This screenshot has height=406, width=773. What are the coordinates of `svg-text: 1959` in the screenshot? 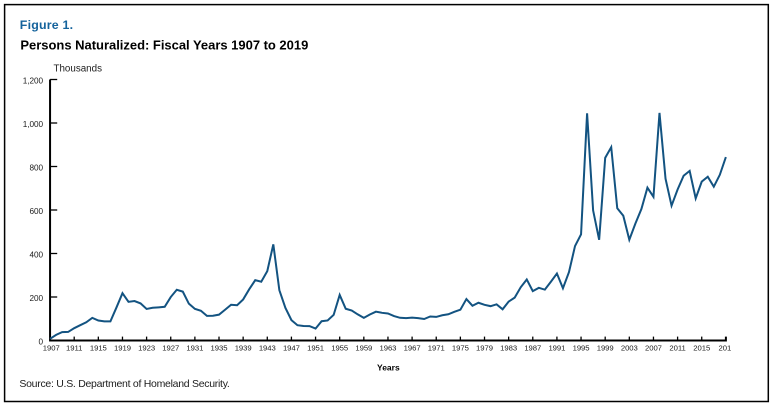 It's located at (363, 348).